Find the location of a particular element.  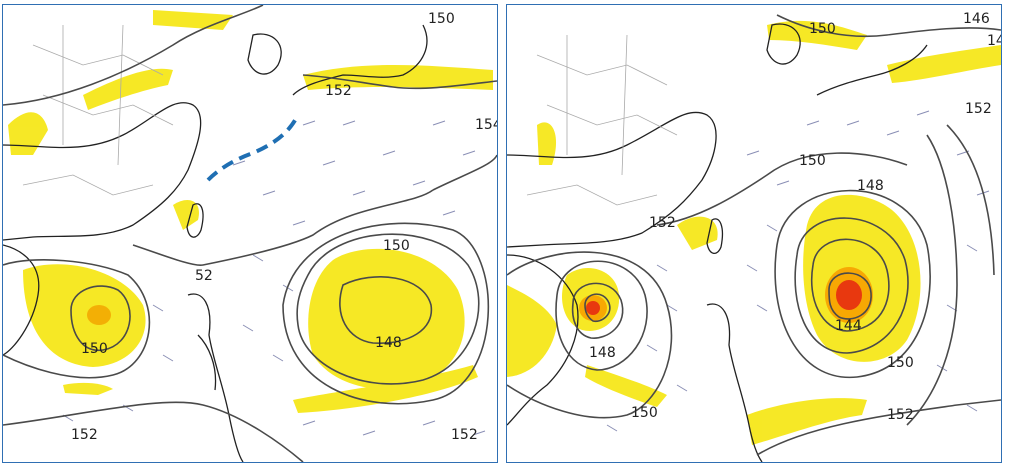

left-wind-core is located at coordinates (99, 315).